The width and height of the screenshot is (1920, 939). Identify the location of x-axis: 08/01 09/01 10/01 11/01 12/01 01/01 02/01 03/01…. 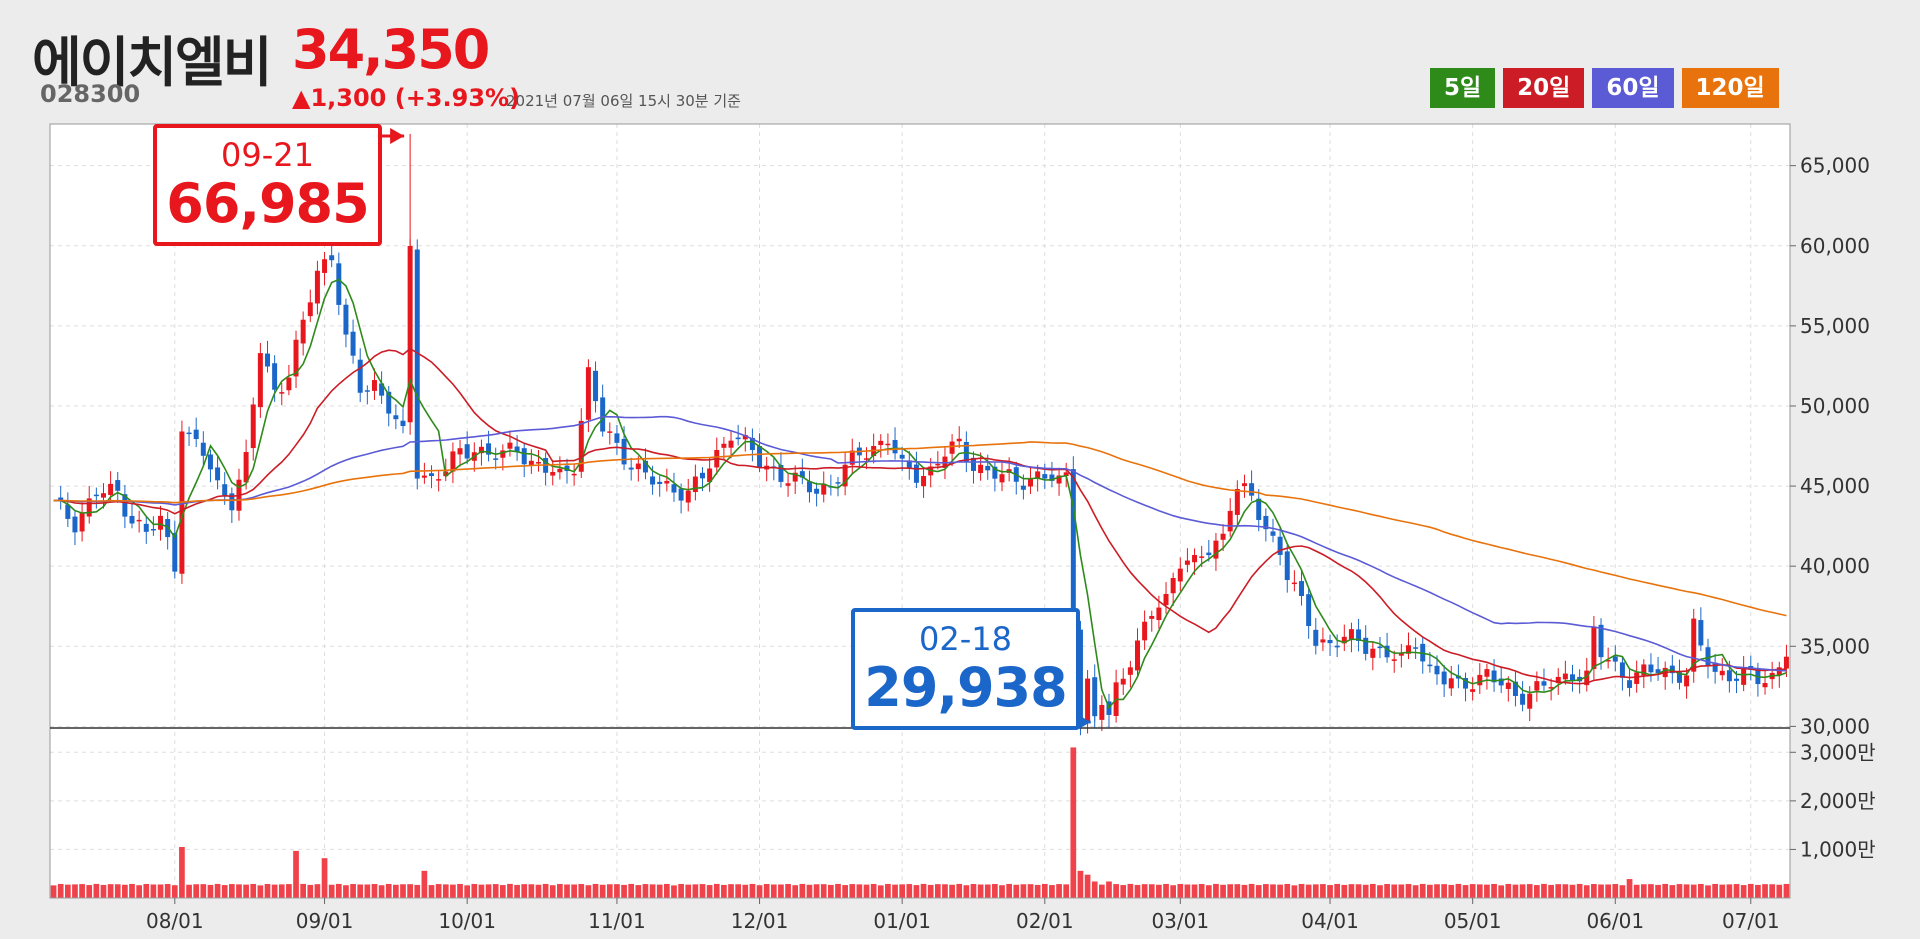
(963, 915).